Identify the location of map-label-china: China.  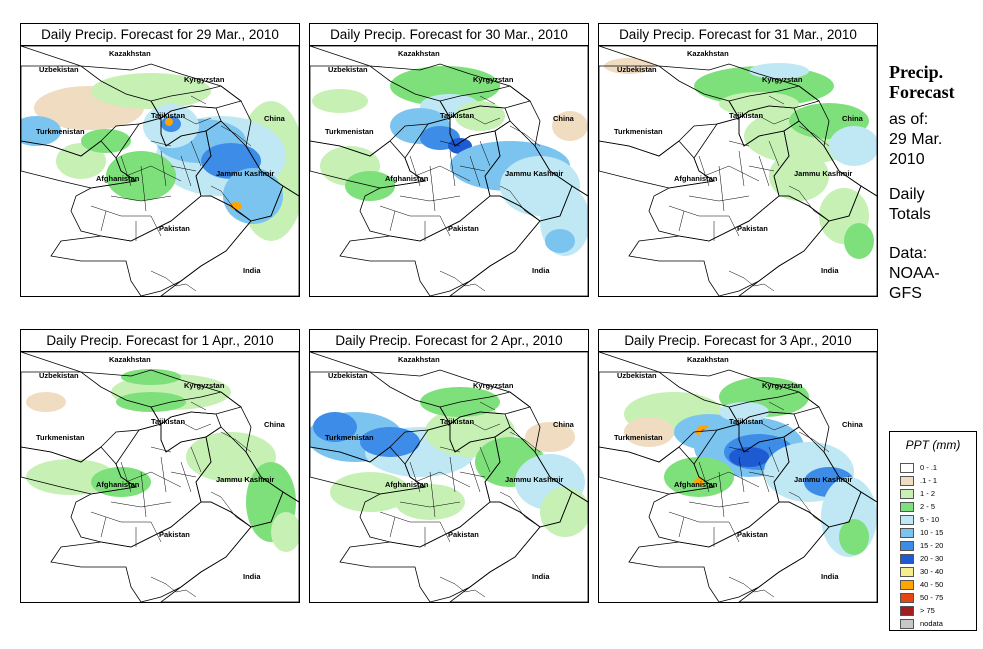
(564, 424).